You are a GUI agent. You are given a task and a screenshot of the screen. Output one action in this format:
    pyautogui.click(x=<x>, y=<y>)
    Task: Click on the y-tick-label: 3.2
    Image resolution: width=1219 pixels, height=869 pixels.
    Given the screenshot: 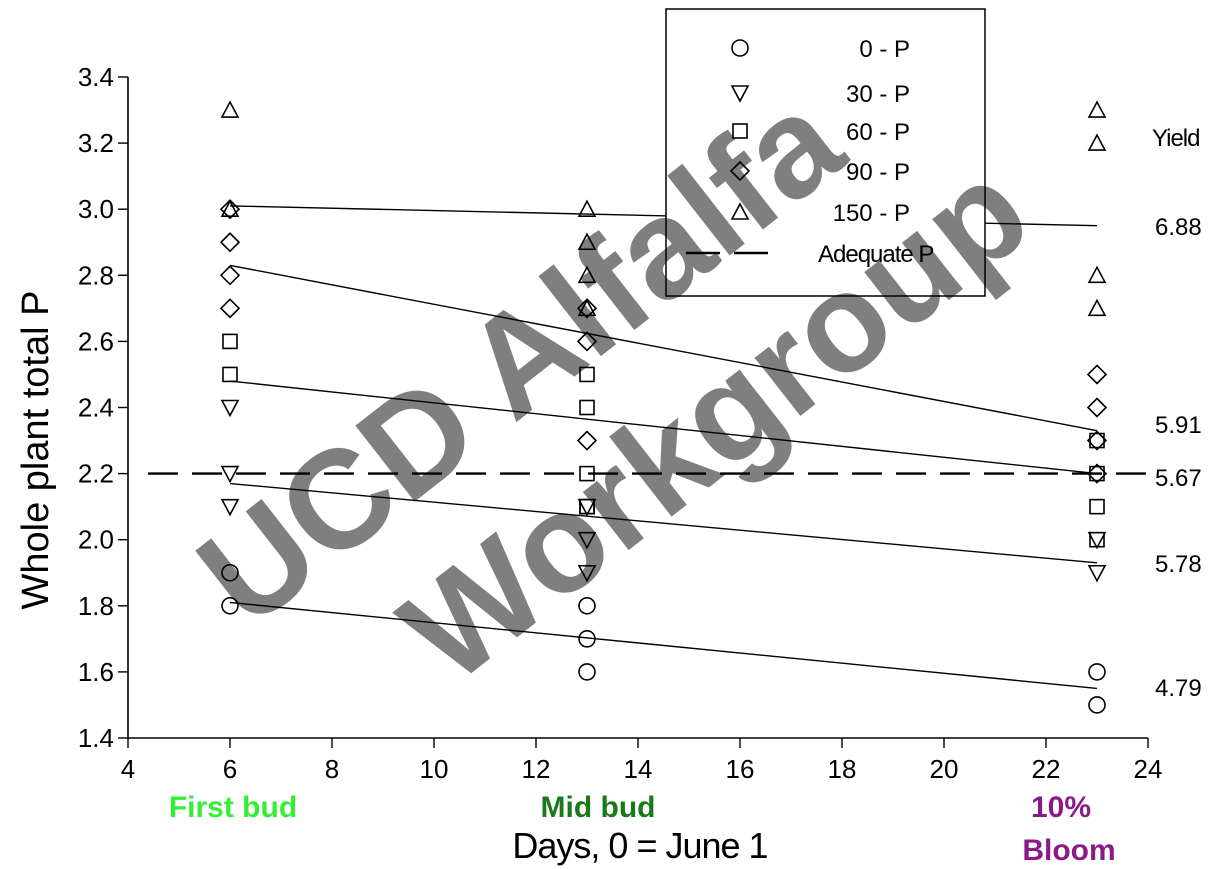 What is the action you would take?
    pyautogui.click(x=96, y=143)
    